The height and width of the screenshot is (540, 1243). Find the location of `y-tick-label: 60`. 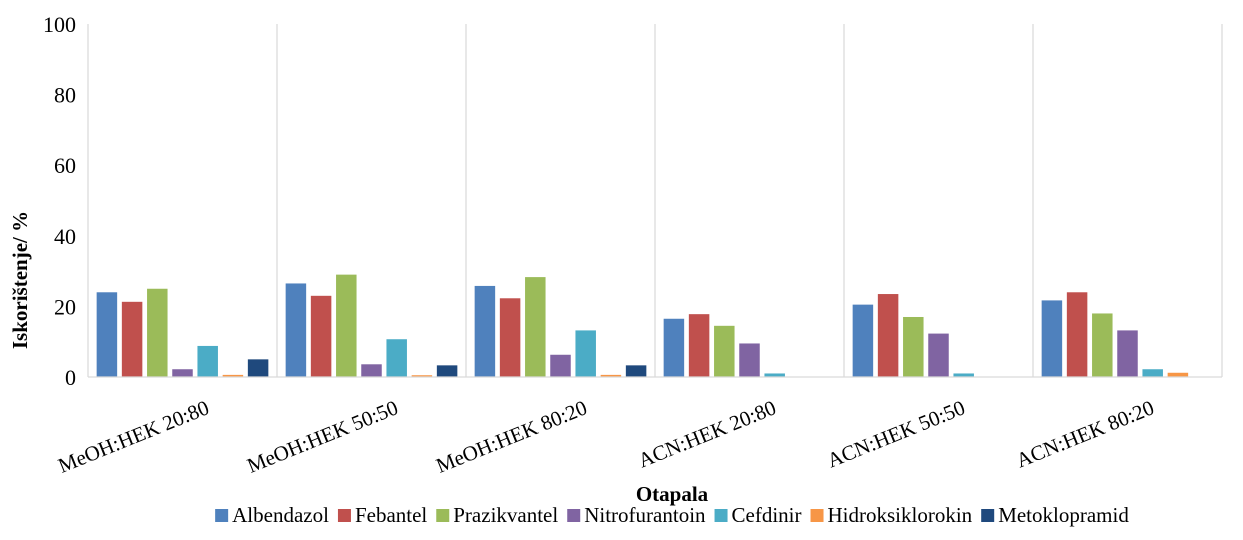

y-tick-label: 60 is located at coordinates (65, 165).